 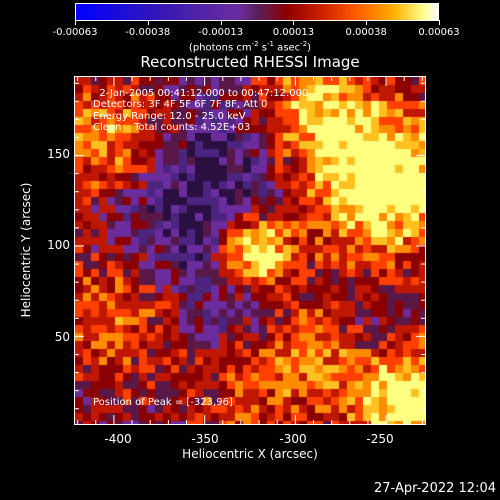 What do you see at coordinates (26, 250) in the screenshot?
I see `y-axis-label: Heliocentric Y (arcsec)` at bounding box center [26, 250].